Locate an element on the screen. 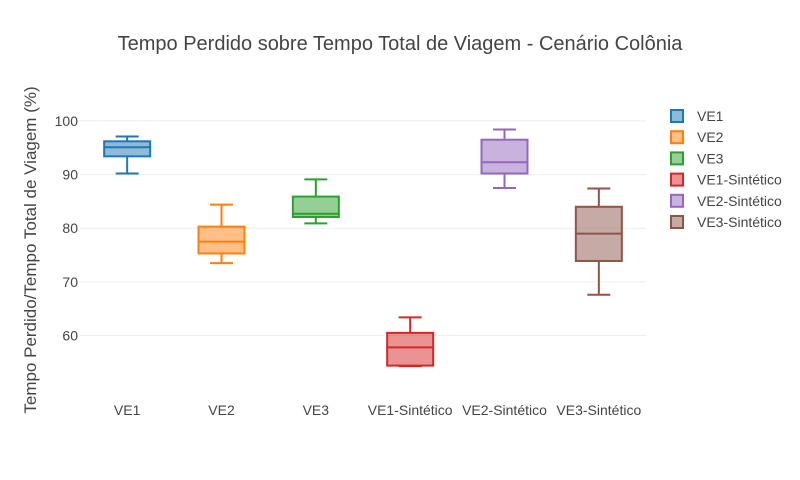  legend-item: VE3-Sintético is located at coordinates (726, 222).